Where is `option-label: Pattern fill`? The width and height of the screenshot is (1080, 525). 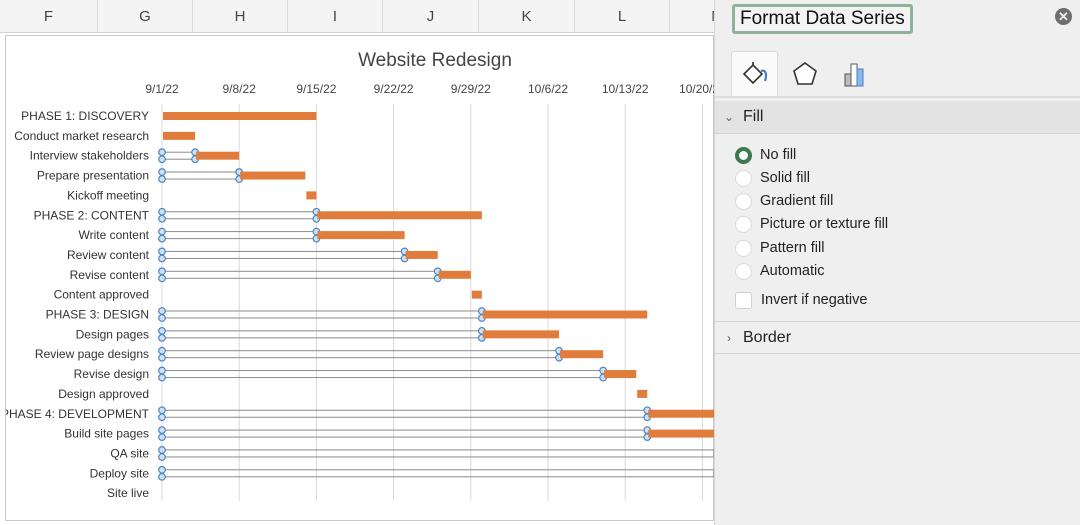
option-label: Pattern fill is located at coordinates (792, 248).